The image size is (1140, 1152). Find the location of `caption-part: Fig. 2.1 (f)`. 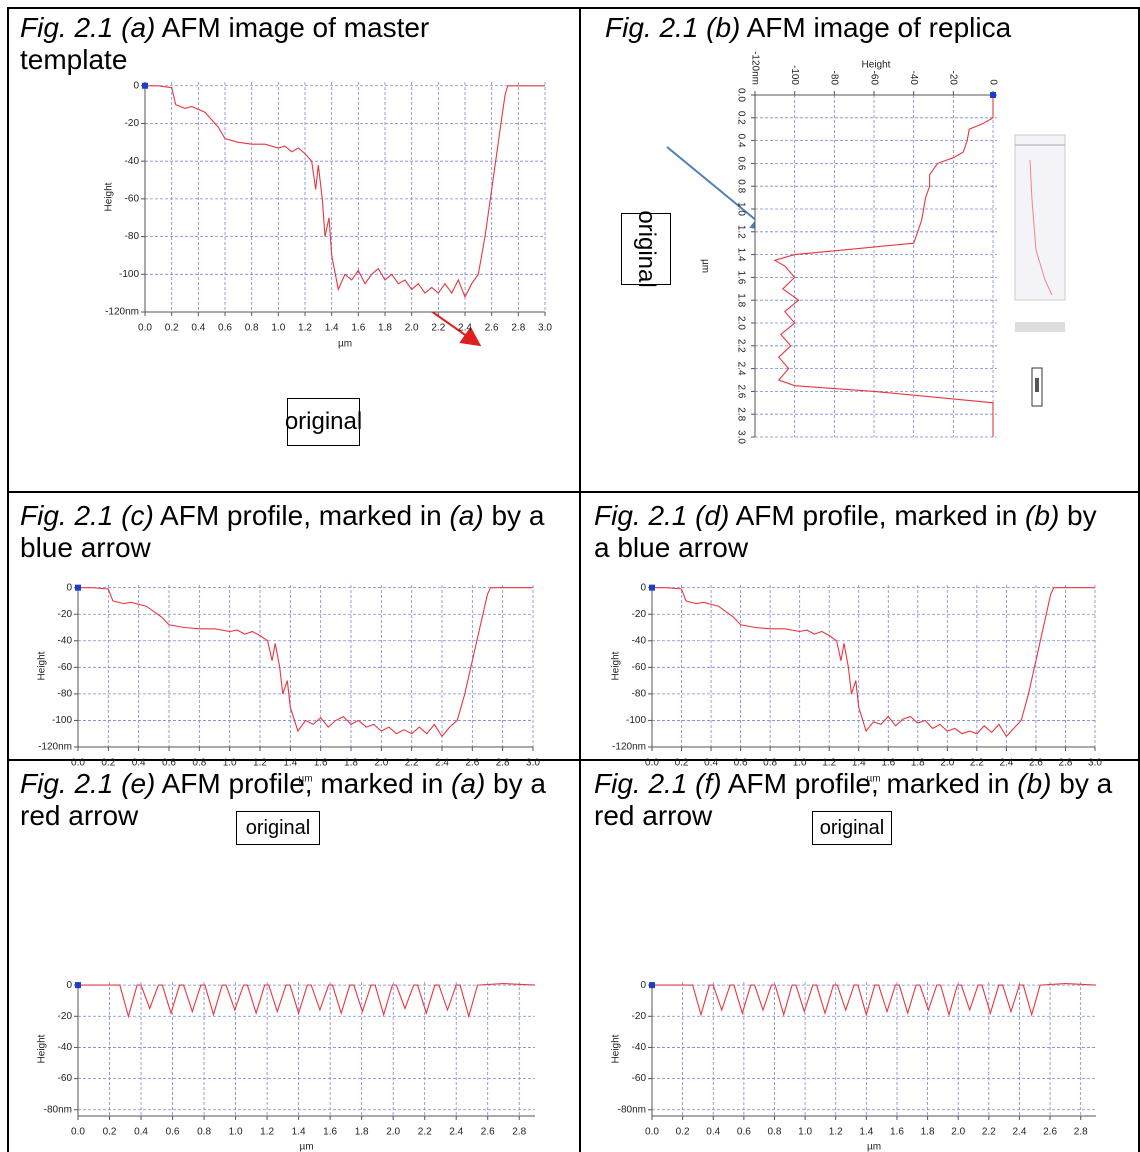

caption-part: Fig. 2.1 (f) is located at coordinates (658, 783).